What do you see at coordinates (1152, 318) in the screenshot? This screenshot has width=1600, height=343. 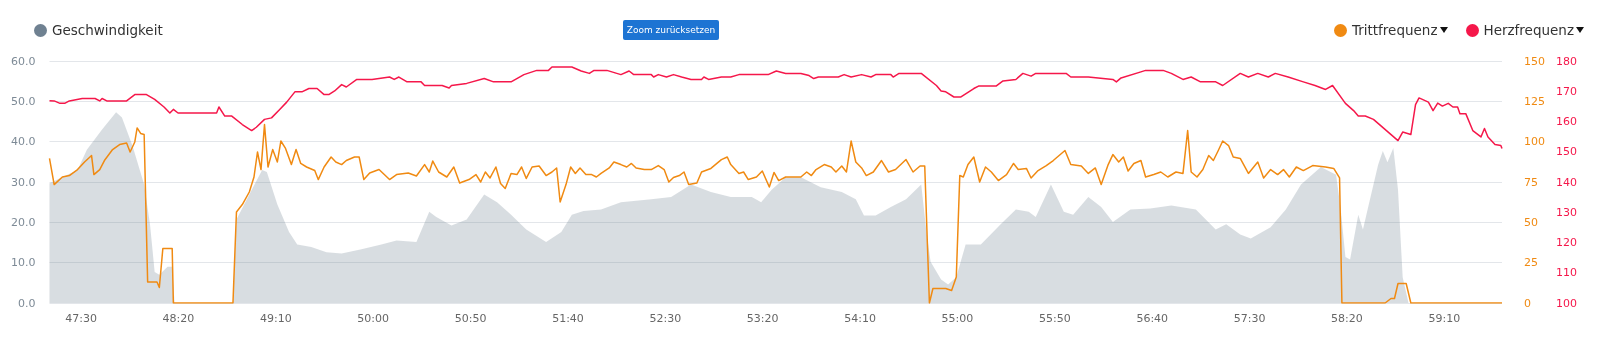 I see `x-tick-label: 56:40` at bounding box center [1152, 318].